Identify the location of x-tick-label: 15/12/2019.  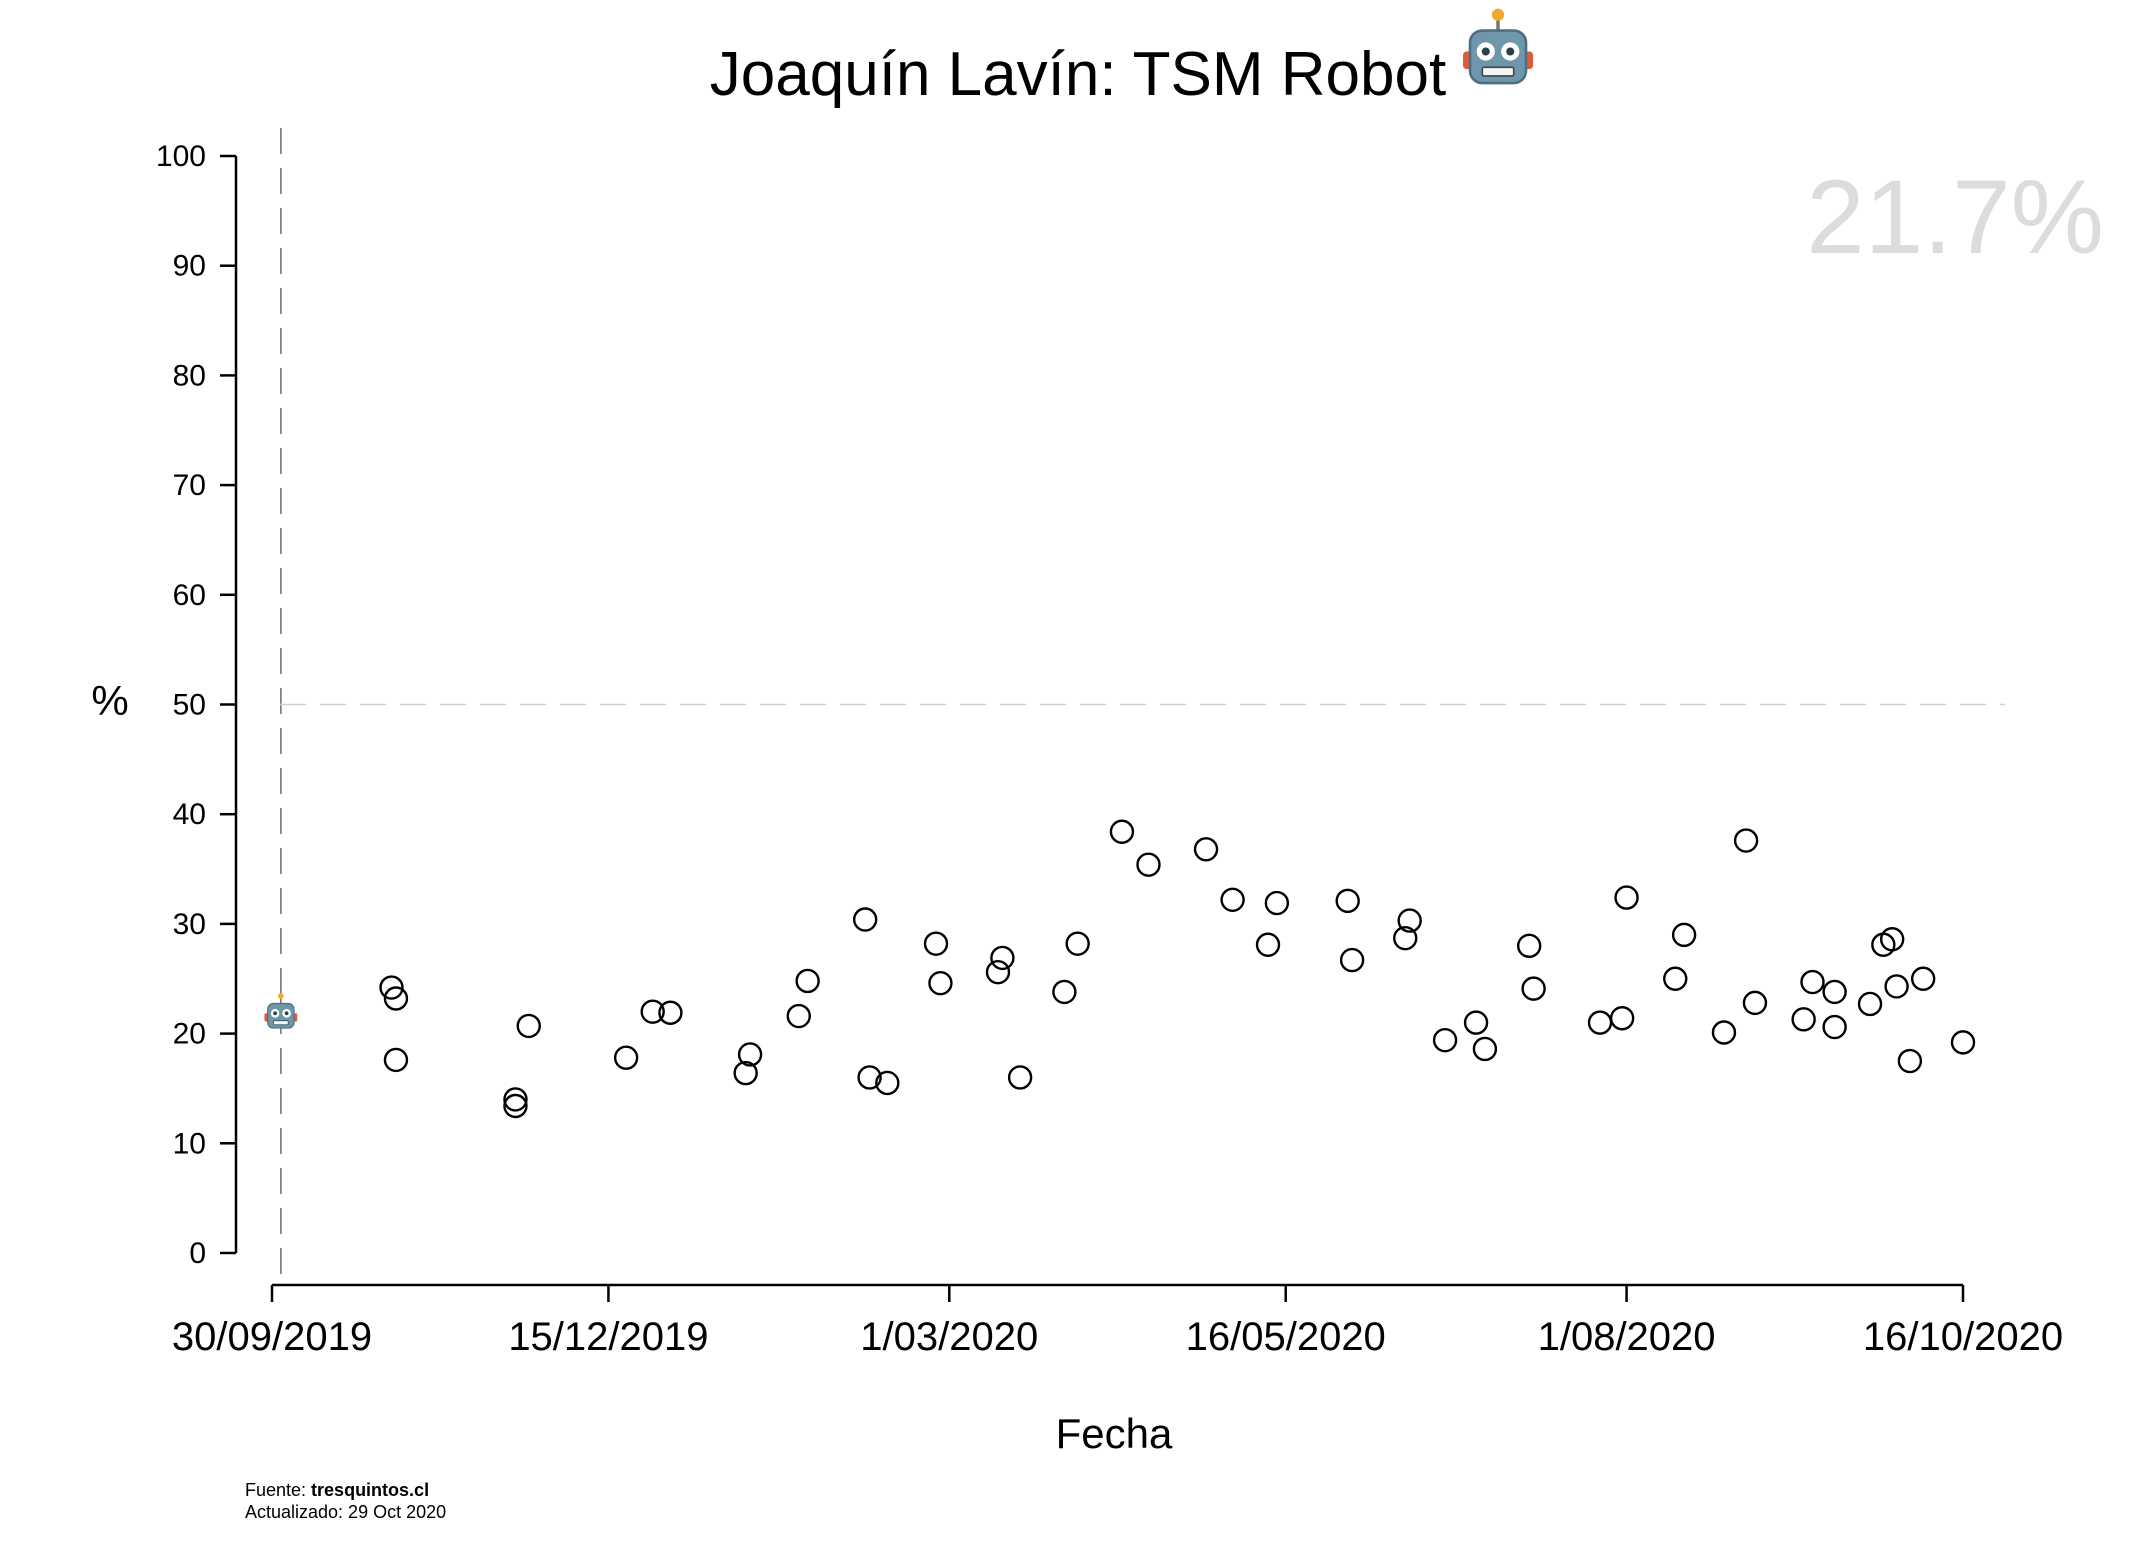
(608, 1337).